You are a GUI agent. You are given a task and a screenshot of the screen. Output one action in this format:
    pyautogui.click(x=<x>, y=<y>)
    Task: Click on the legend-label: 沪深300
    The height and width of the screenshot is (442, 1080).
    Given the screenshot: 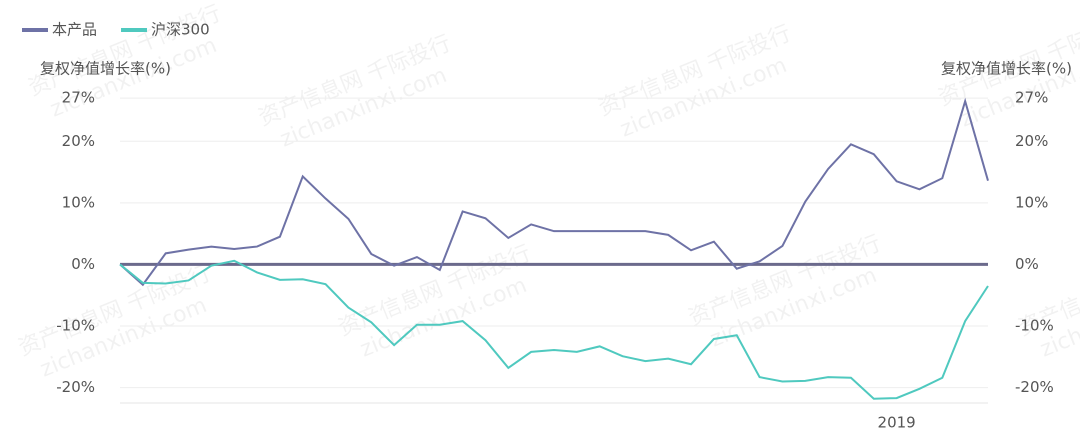 What is the action you would take?
    pyautogui.click(x=180, y=30)
    